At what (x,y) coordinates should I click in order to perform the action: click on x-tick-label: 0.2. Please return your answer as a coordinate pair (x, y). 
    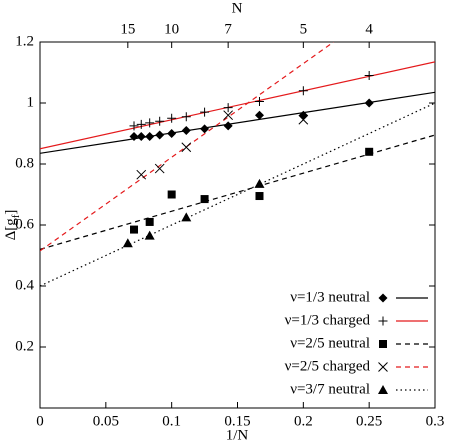
    Looking at the image, I should click on (303, 421).